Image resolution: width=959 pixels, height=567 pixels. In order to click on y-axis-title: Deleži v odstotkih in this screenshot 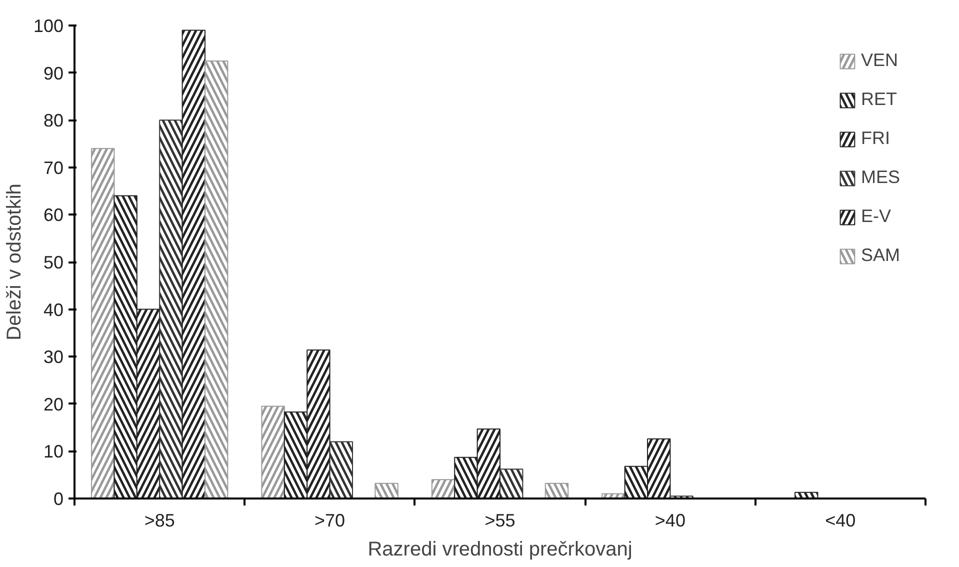, I will do `click(14, 262)`.